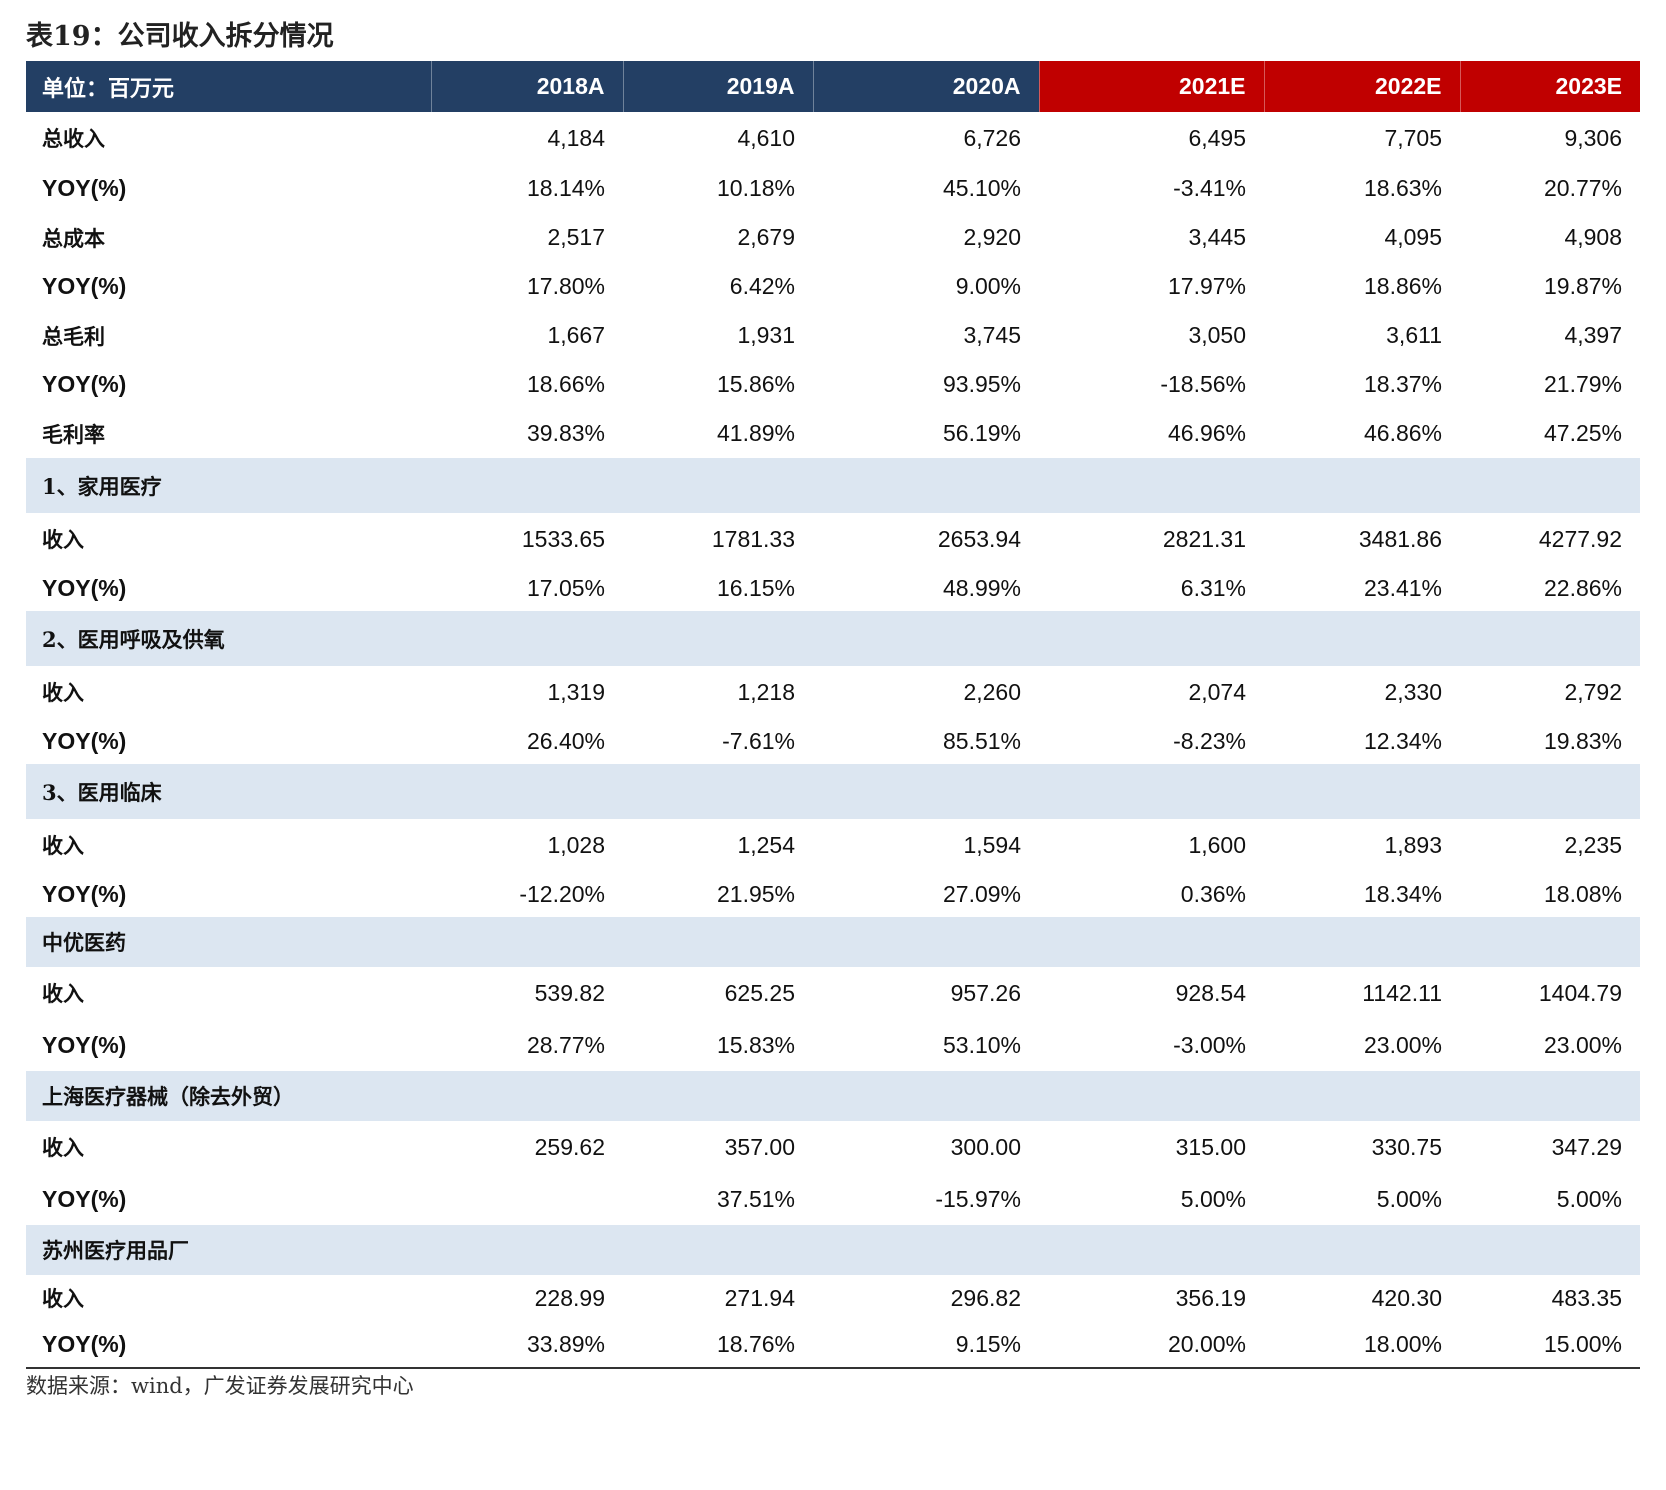 This screenshot has height=1490, width=1666. What do you see at coordinates (562, 893) in the screenshot?
I see `table-cell: -12.20%` at bounding box center [562, 893].